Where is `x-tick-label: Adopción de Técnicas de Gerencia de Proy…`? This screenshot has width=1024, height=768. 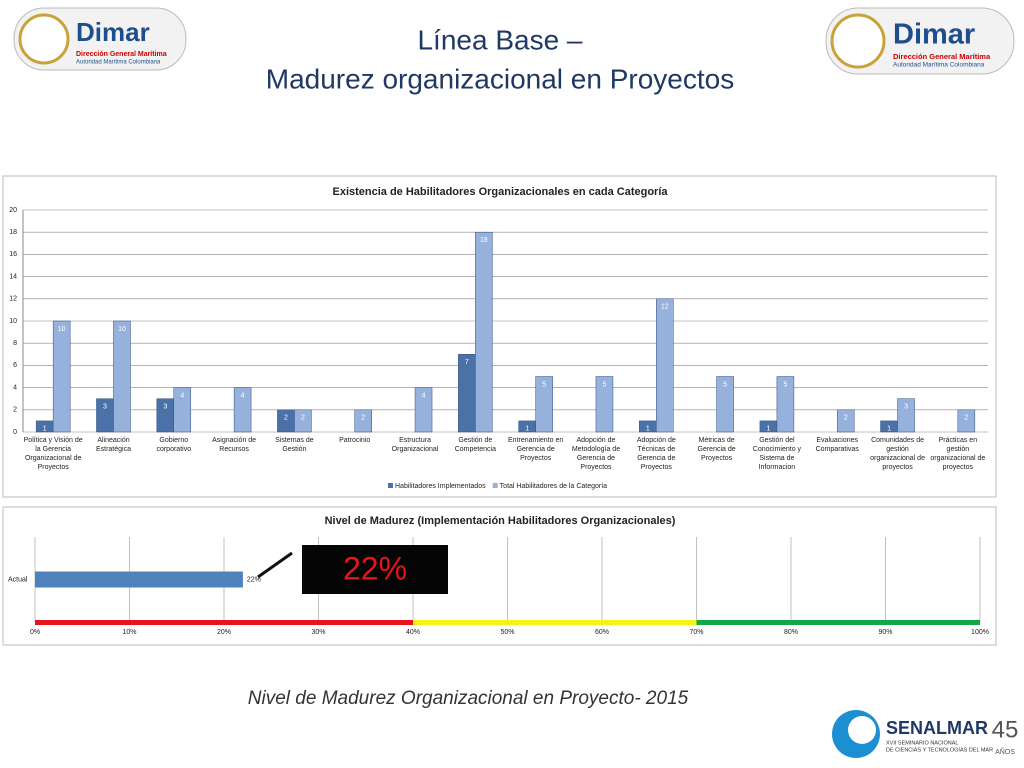
x-tick-label: Adopción de Técnicas de Gerencia de Proy… is located at coordinates (656, 454).